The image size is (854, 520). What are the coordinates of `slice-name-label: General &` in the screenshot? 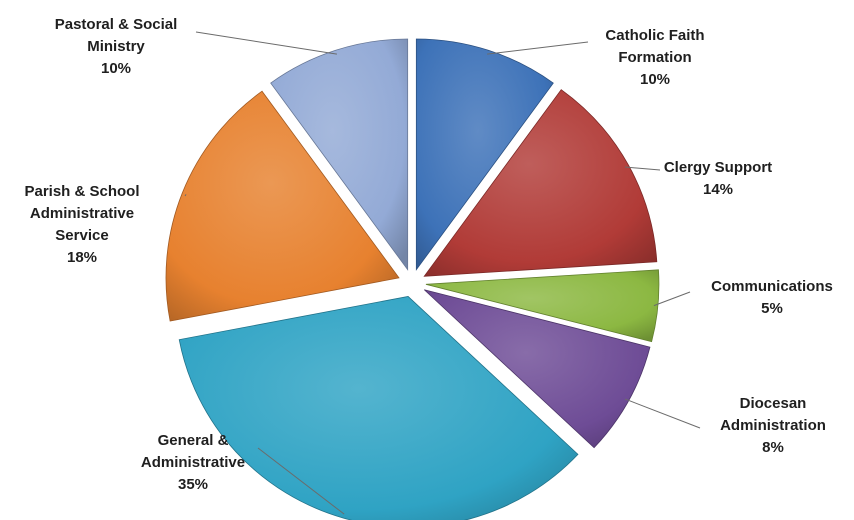 It's located at (193, 440).